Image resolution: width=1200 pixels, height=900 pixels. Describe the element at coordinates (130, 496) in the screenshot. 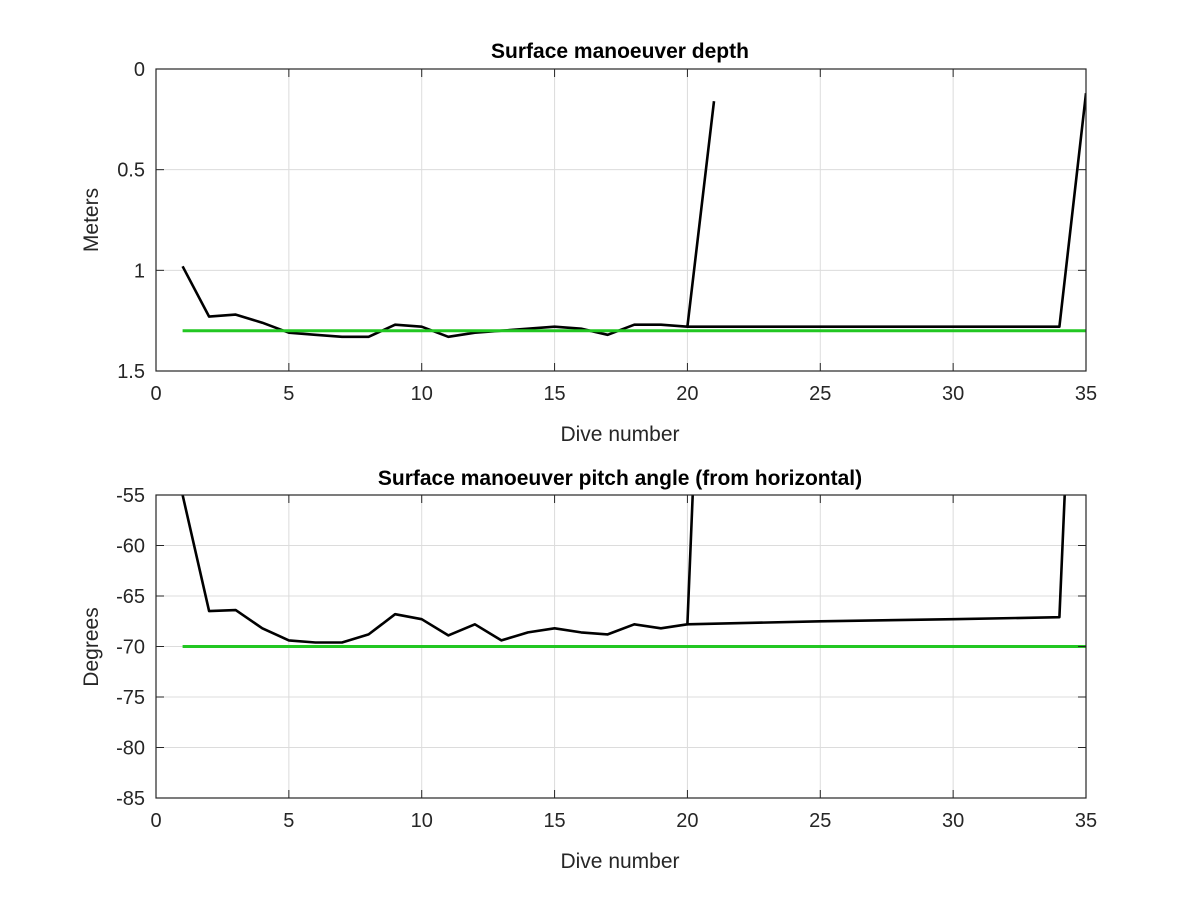

I see `y-tick-label: -55` at that location.